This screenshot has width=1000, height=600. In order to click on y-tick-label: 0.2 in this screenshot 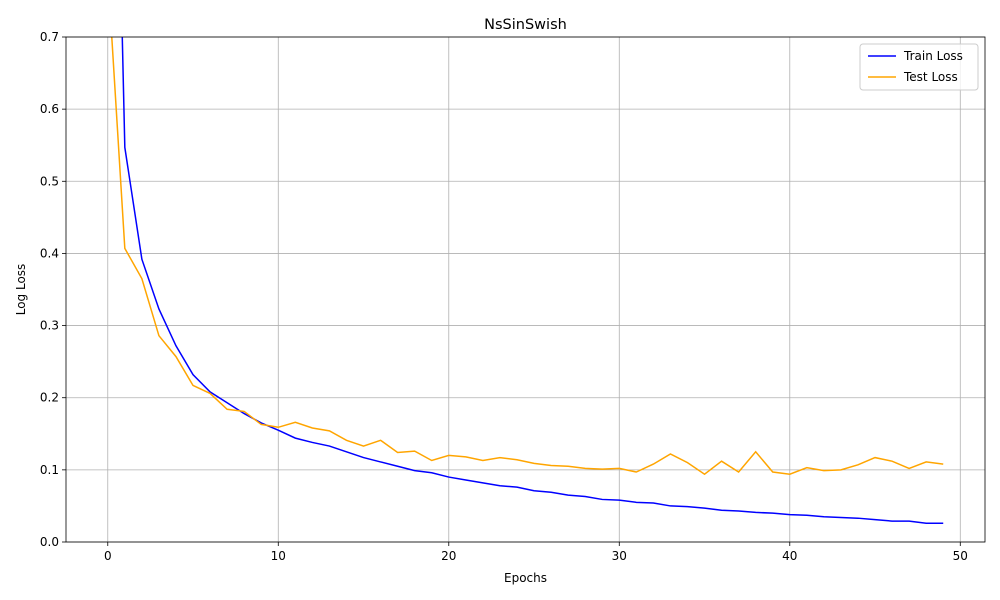, I will do `click(49, 398)`.